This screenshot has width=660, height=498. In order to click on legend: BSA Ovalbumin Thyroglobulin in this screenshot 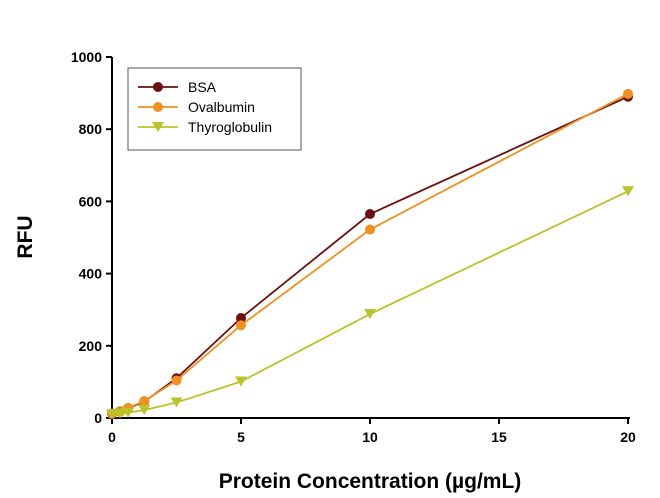, I will do `click(214, 109)`.